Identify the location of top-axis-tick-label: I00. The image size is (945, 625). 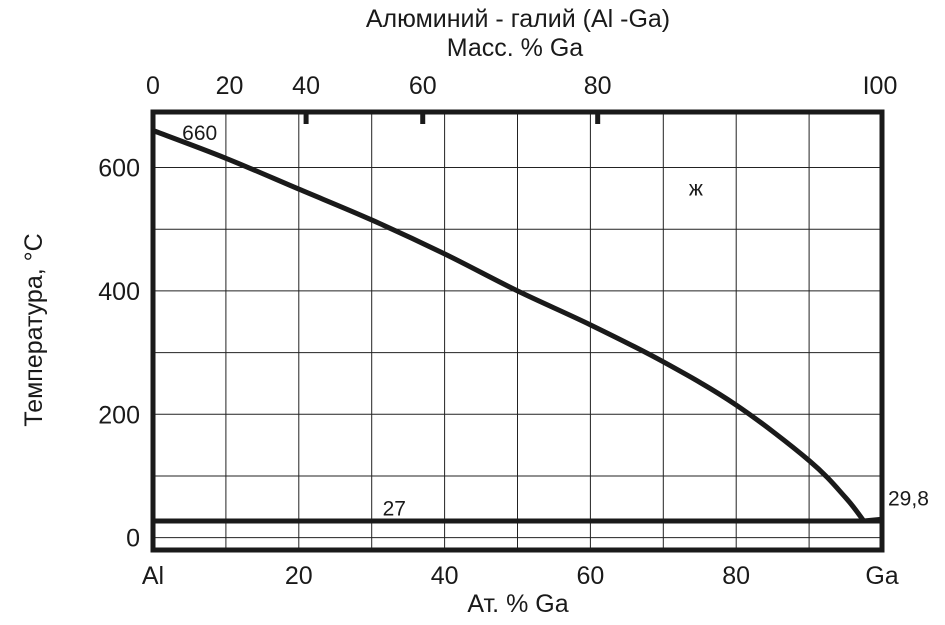
(880, 86).